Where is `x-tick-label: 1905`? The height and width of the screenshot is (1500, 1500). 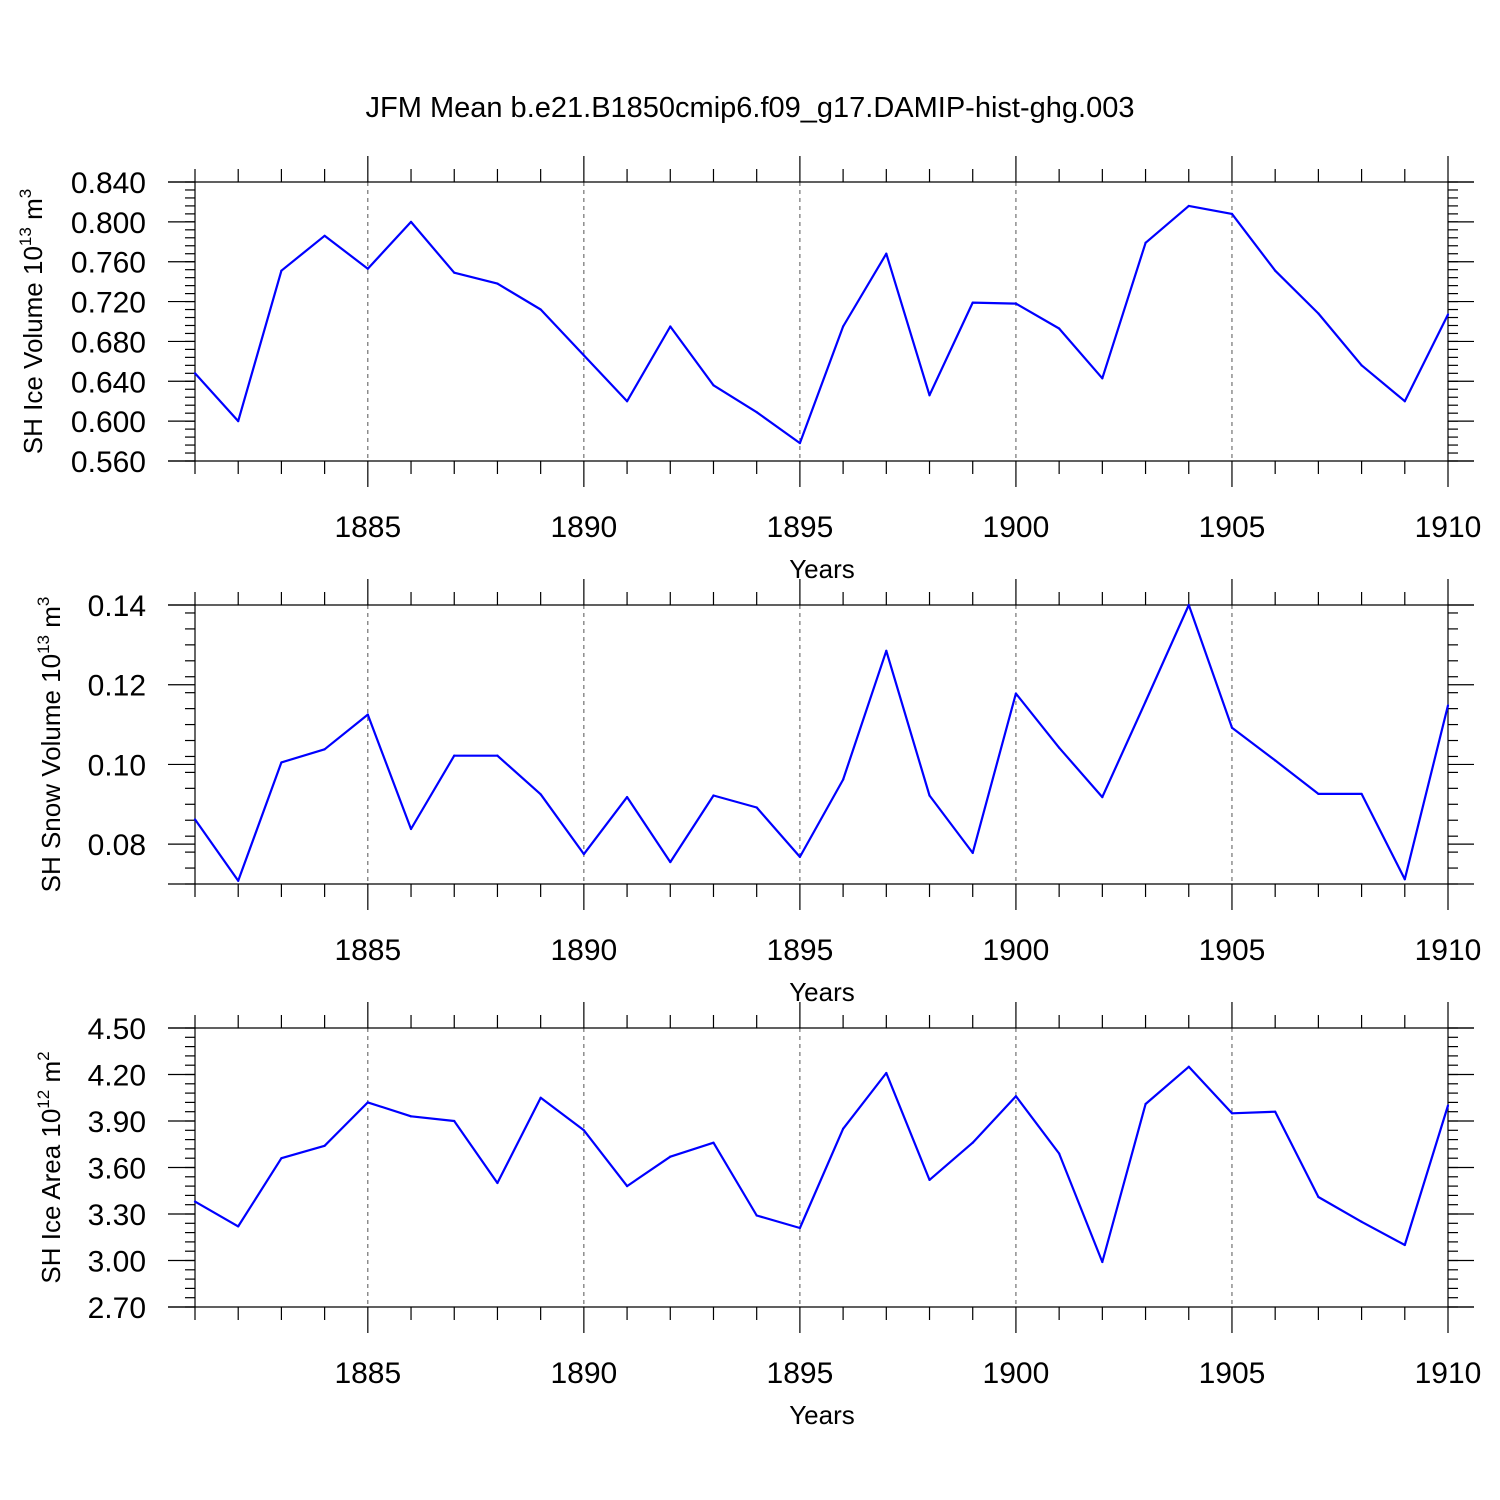 x-tick-label: 1905 is located at coordinates (1232, 527).